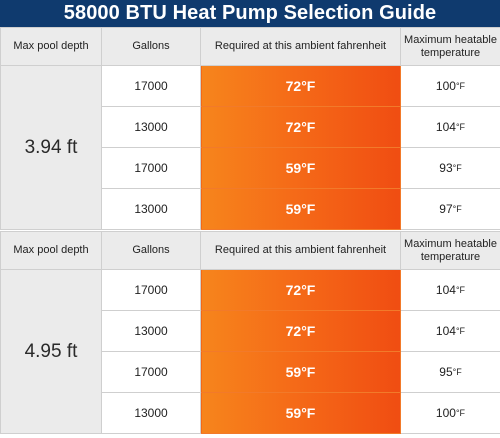 The image size is (500, 438). I want to click on max-temp-value: 97, so click(446, 209).